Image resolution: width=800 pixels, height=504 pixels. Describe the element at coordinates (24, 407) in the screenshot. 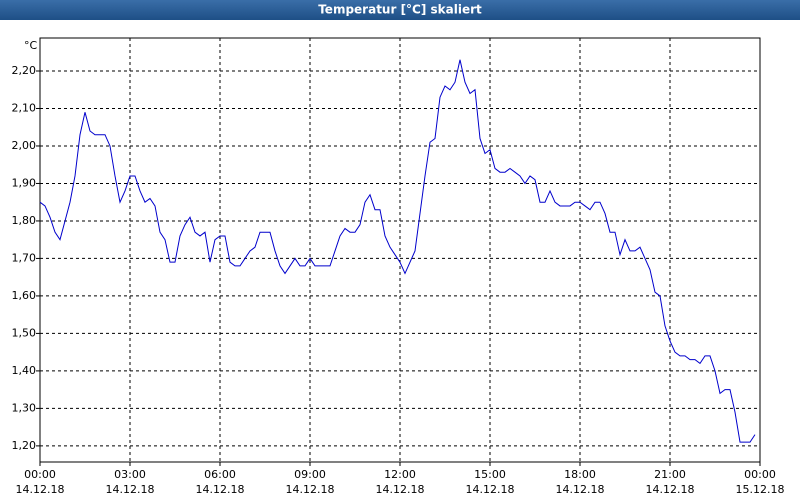

I see `y-tick-label: 1,30` at that location.